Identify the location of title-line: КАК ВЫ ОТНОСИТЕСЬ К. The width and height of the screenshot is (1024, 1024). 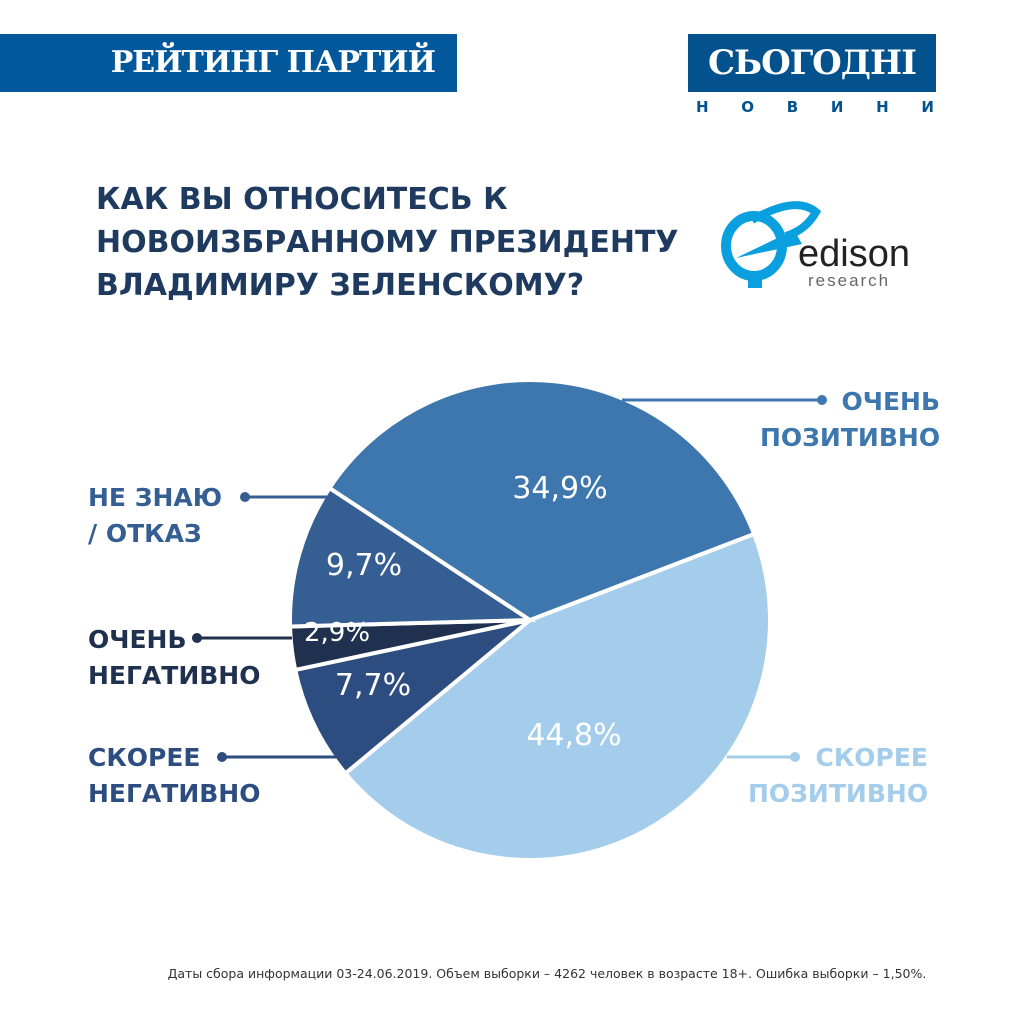
(302, 199).